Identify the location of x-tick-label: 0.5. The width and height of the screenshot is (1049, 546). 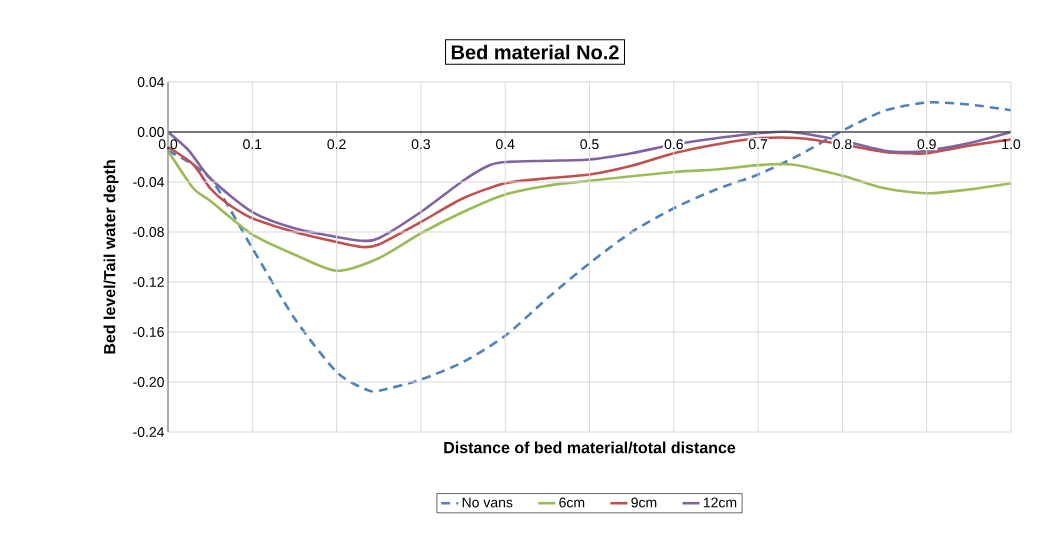
(589, 144).